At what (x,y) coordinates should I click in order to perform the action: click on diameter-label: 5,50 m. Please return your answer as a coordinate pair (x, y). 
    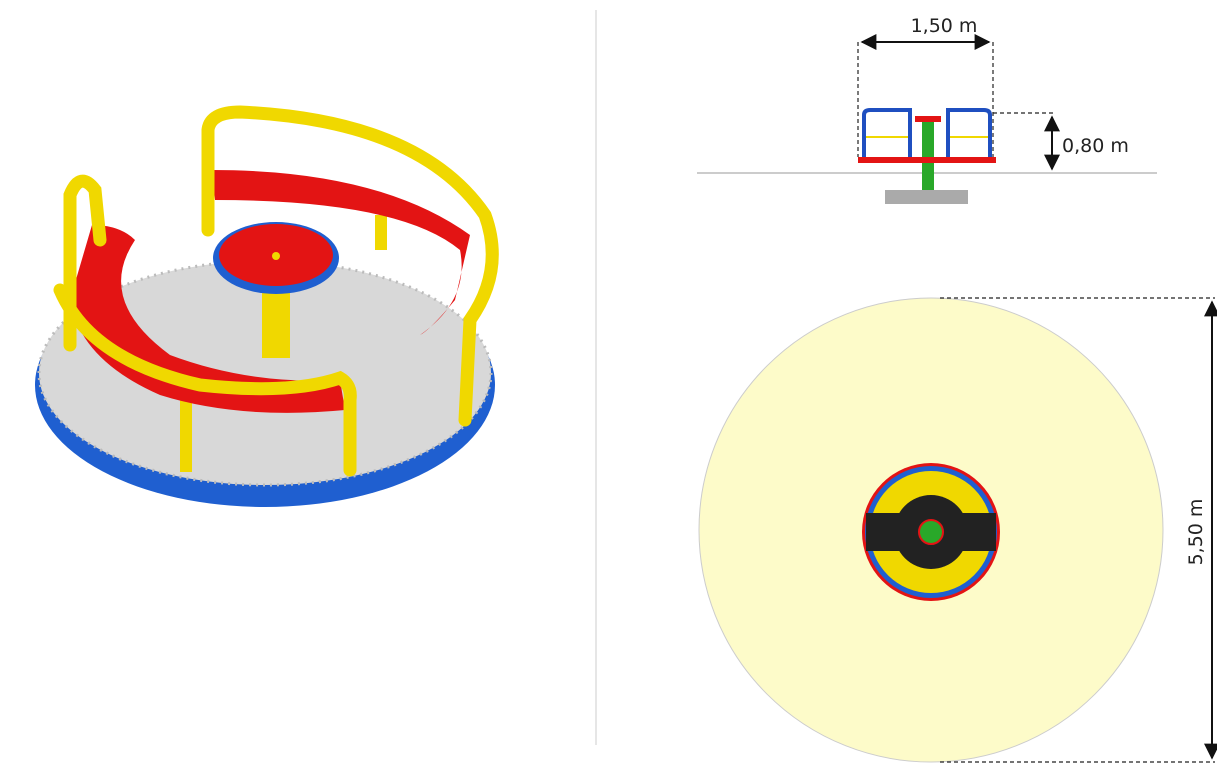
    Looking at the image, I should click on (1196, 532).